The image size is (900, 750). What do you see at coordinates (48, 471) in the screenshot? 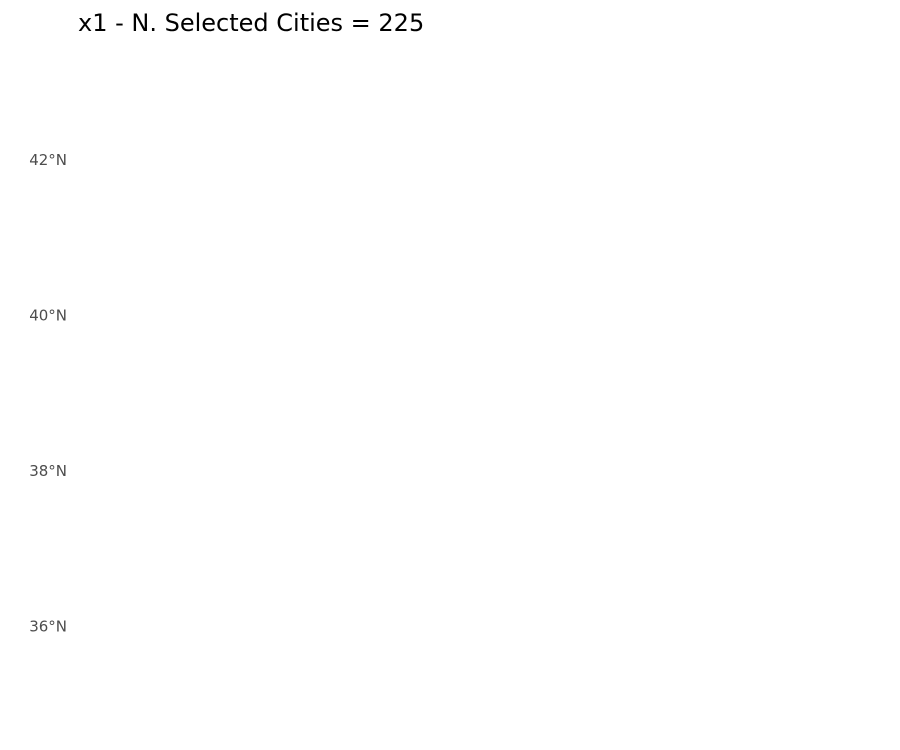
I see `y-tick-label: 38°N` at bounding box center [48, 471].